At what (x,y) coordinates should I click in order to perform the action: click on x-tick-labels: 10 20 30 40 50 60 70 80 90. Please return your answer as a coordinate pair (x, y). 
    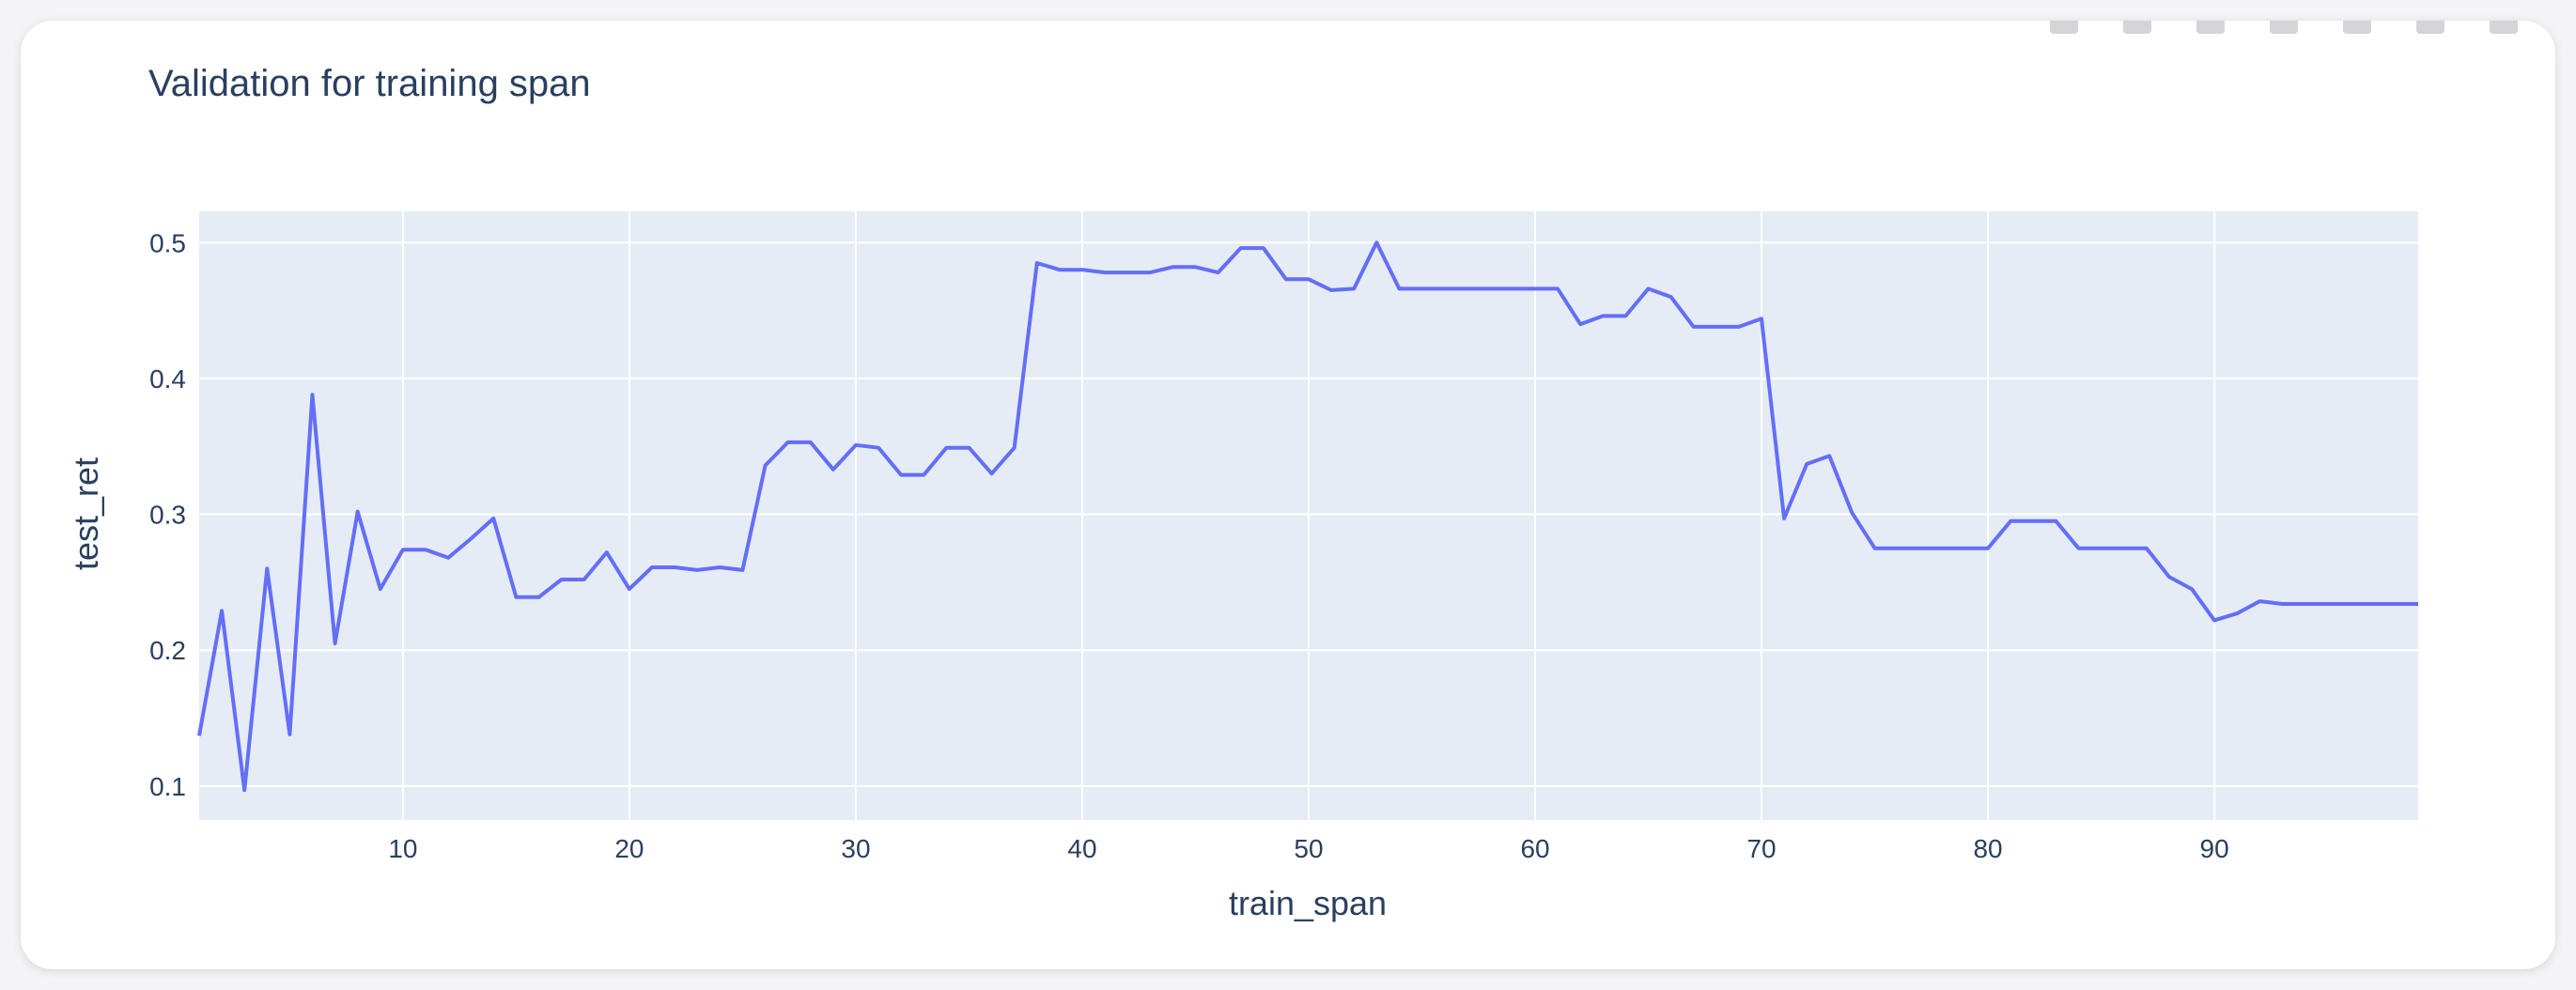
    Looking at the image, I should click on (1308, 848).